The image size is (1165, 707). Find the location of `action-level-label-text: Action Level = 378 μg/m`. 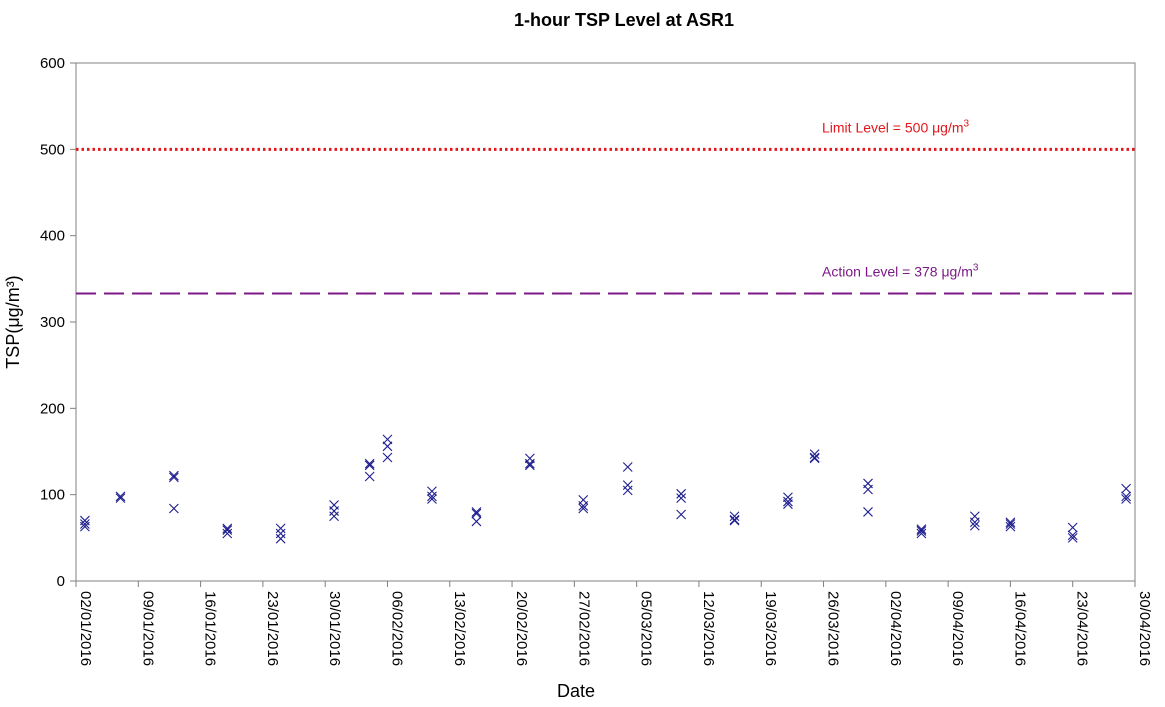

action-level-label-text: Action Level = 378 μg/m is located at coordinates (897, 272).